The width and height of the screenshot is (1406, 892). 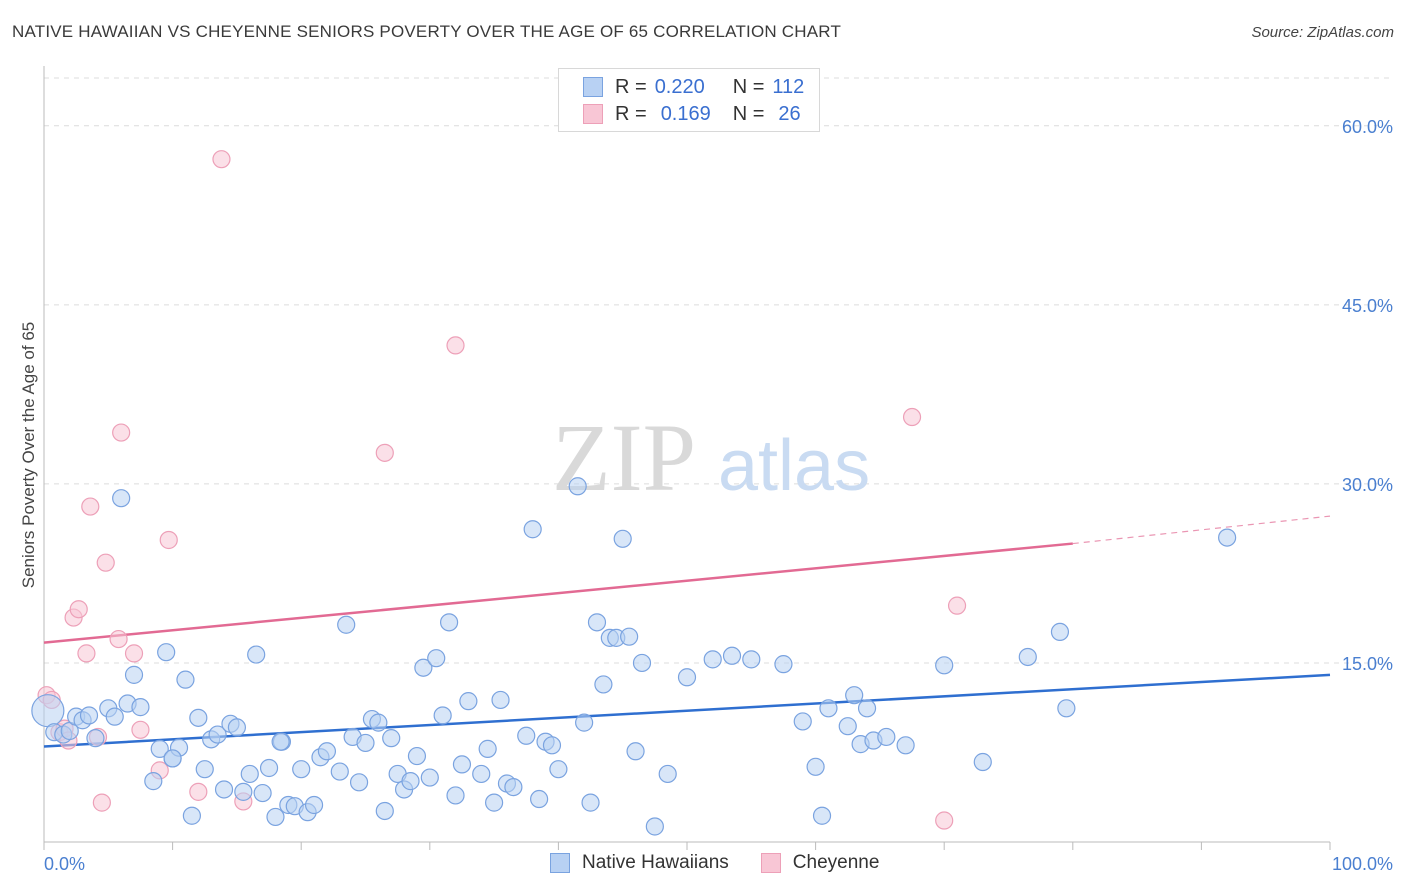 What do you see at coordinates (64, 864) in the screenshot?
I see `x-tick-label: 0.0%` at bounding box center [64, 864].